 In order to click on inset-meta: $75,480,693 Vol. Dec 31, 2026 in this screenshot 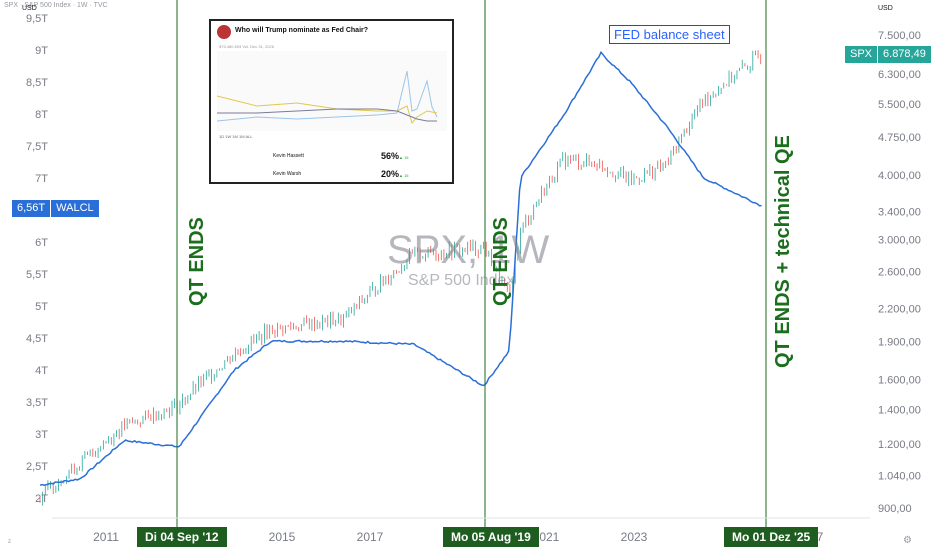, I will do `click(246, 46)`.